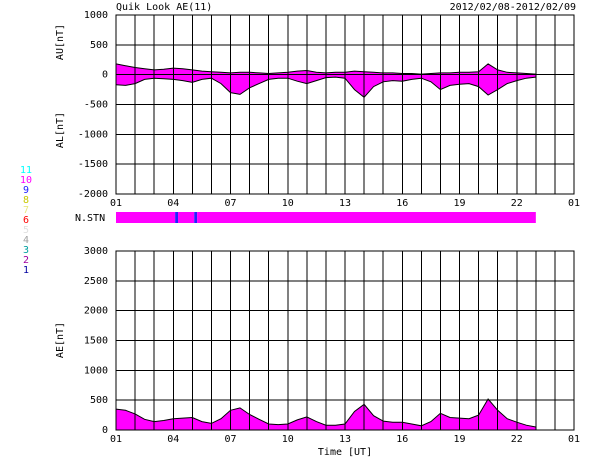  I want to click on y-tick-label: -1000, so click(93, 134).